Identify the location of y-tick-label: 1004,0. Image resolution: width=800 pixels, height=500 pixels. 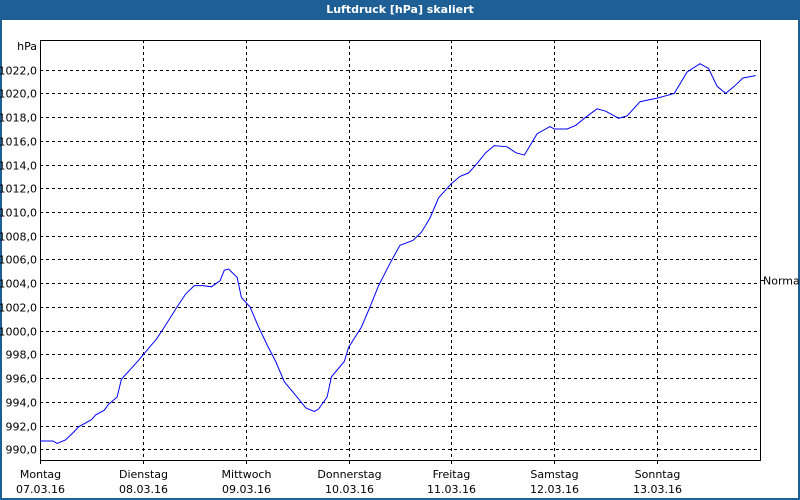
(18, 284).